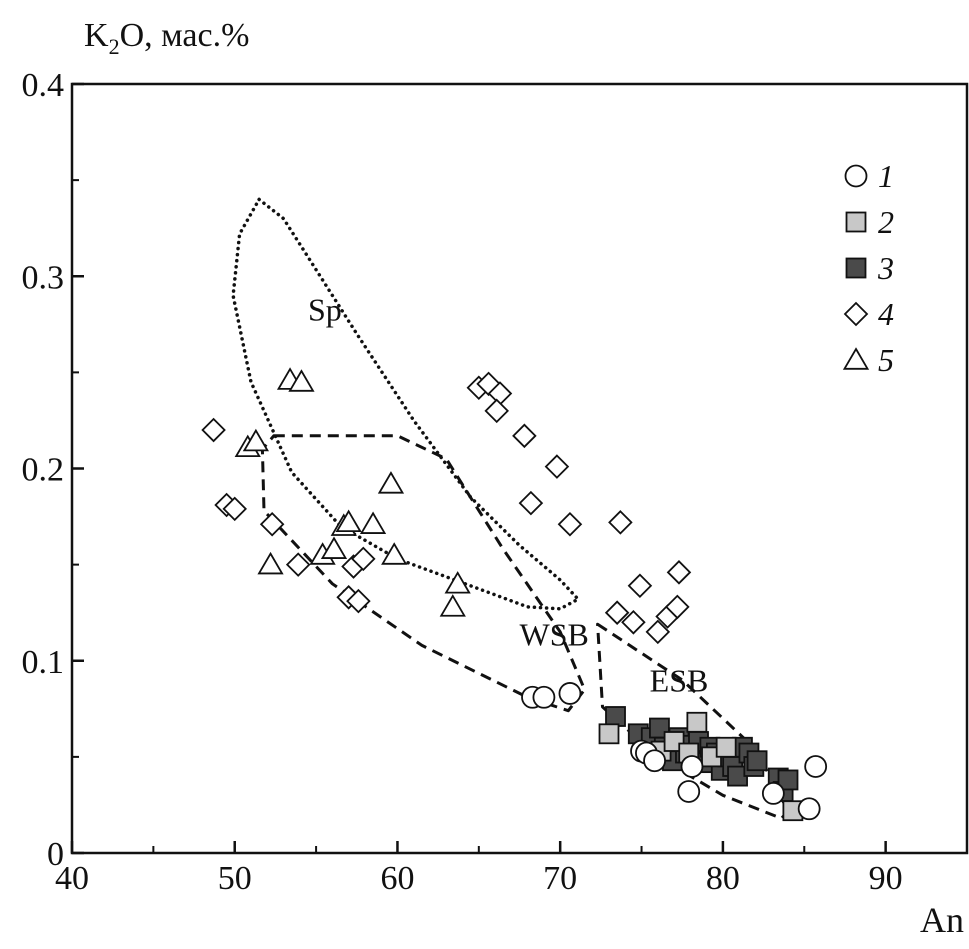  Describe the element at coordinates (43, 662) in the screenshot. I see `y-tick-label: 0.1` at that location.